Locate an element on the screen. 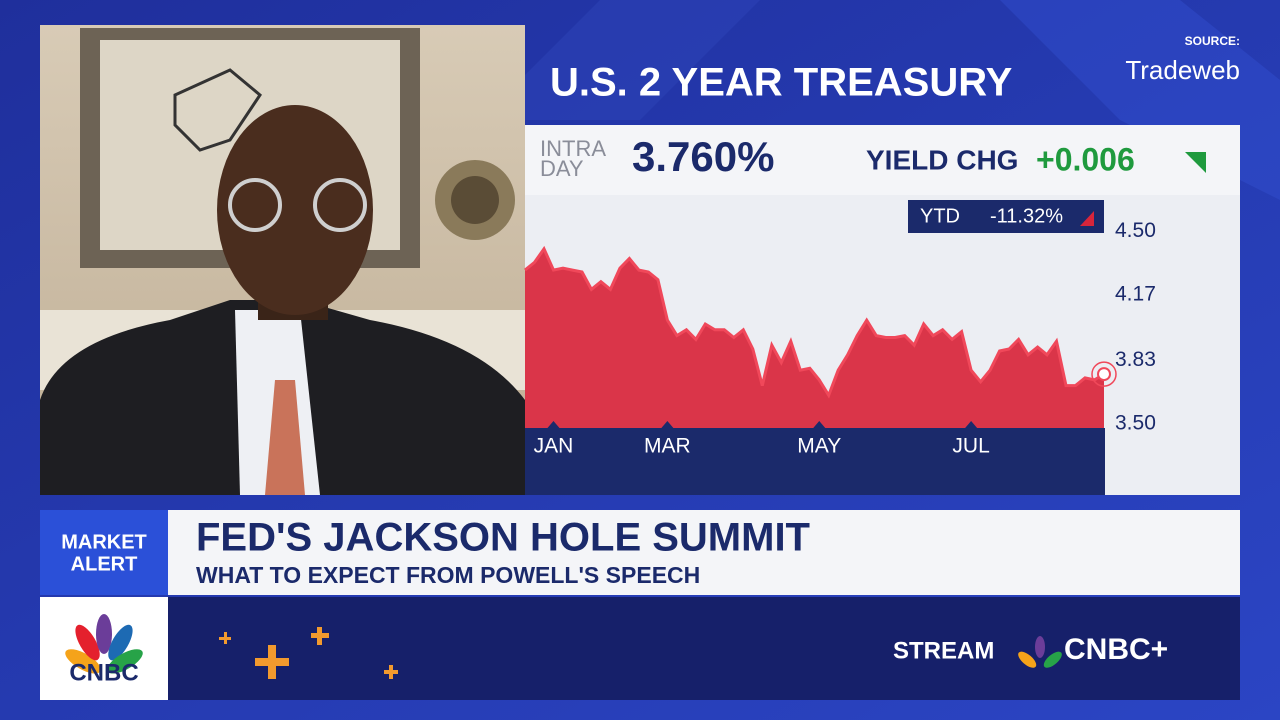 The width and height of the screenshot is (1280, 720). intraday-label: INTRA is located at coordinates (573, 148).